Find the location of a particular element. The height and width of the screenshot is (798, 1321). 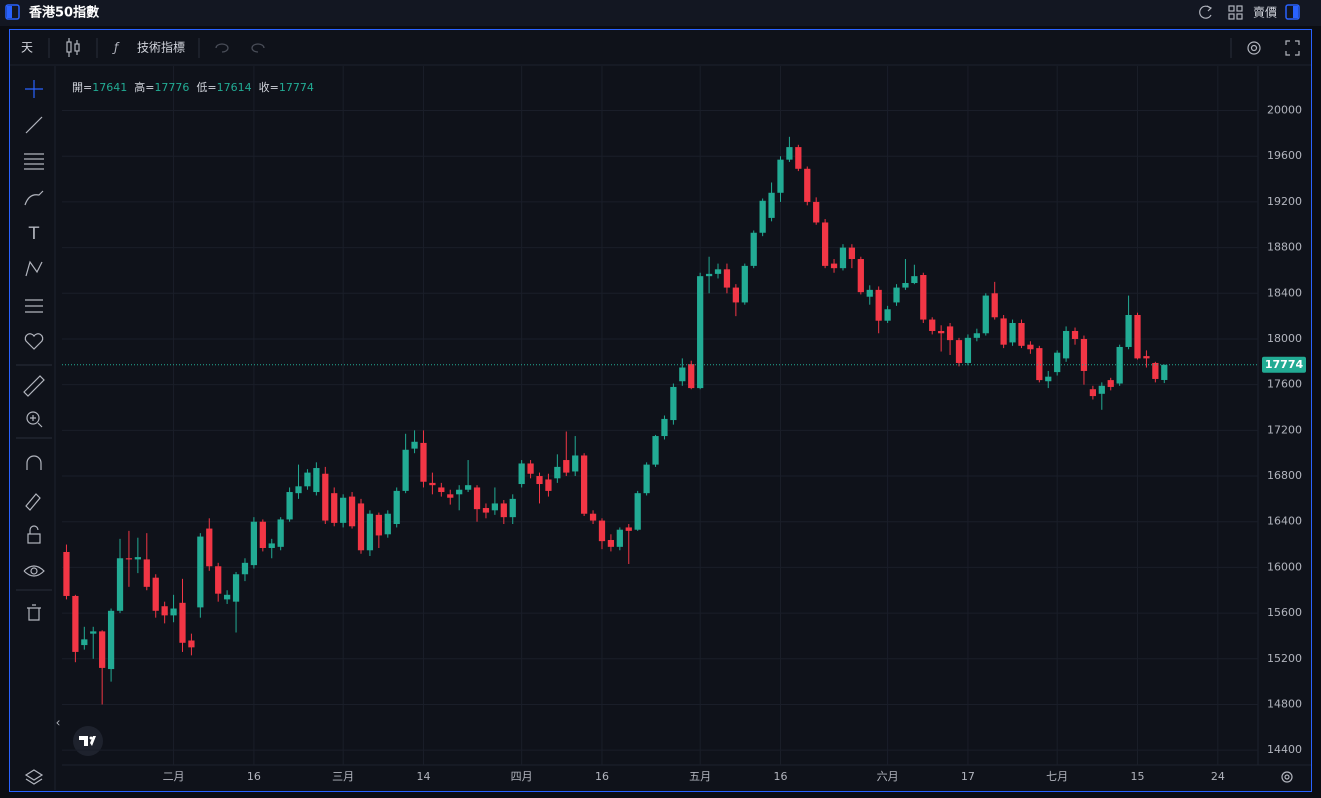

x-tick-label: 24 is located at coordinates (1218, 776).